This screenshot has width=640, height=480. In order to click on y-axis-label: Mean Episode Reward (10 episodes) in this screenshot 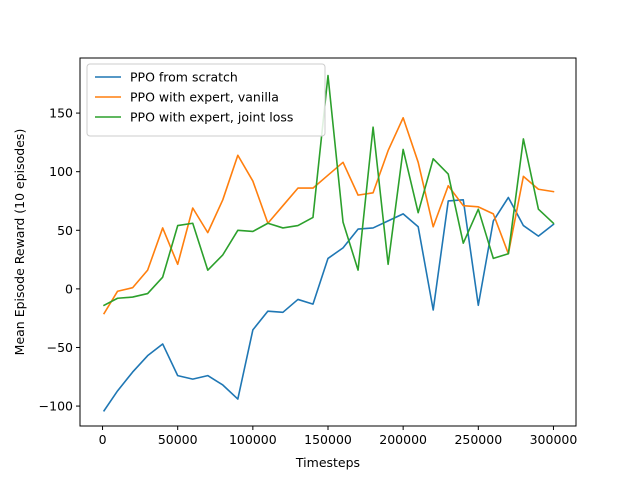, I will do `click(19, 242)`.